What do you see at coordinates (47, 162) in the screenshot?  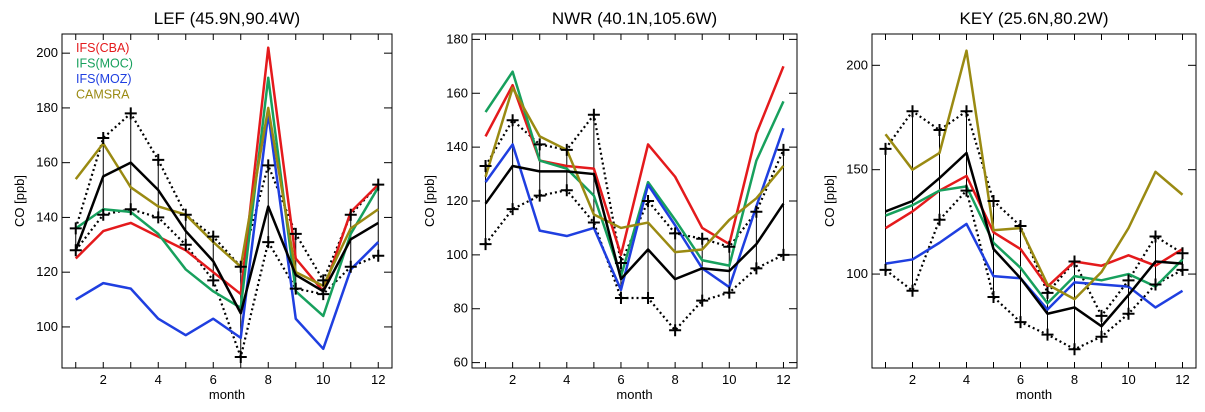 I see `y-tick-label: 160` at bounding box center [47, 162].